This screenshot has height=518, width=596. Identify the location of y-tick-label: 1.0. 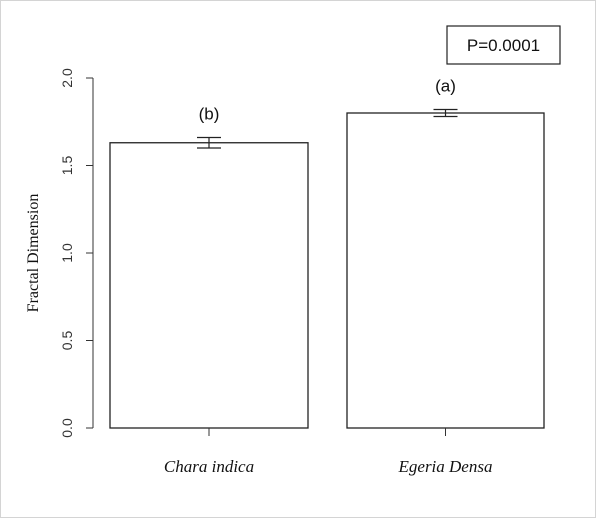
(67, 253).